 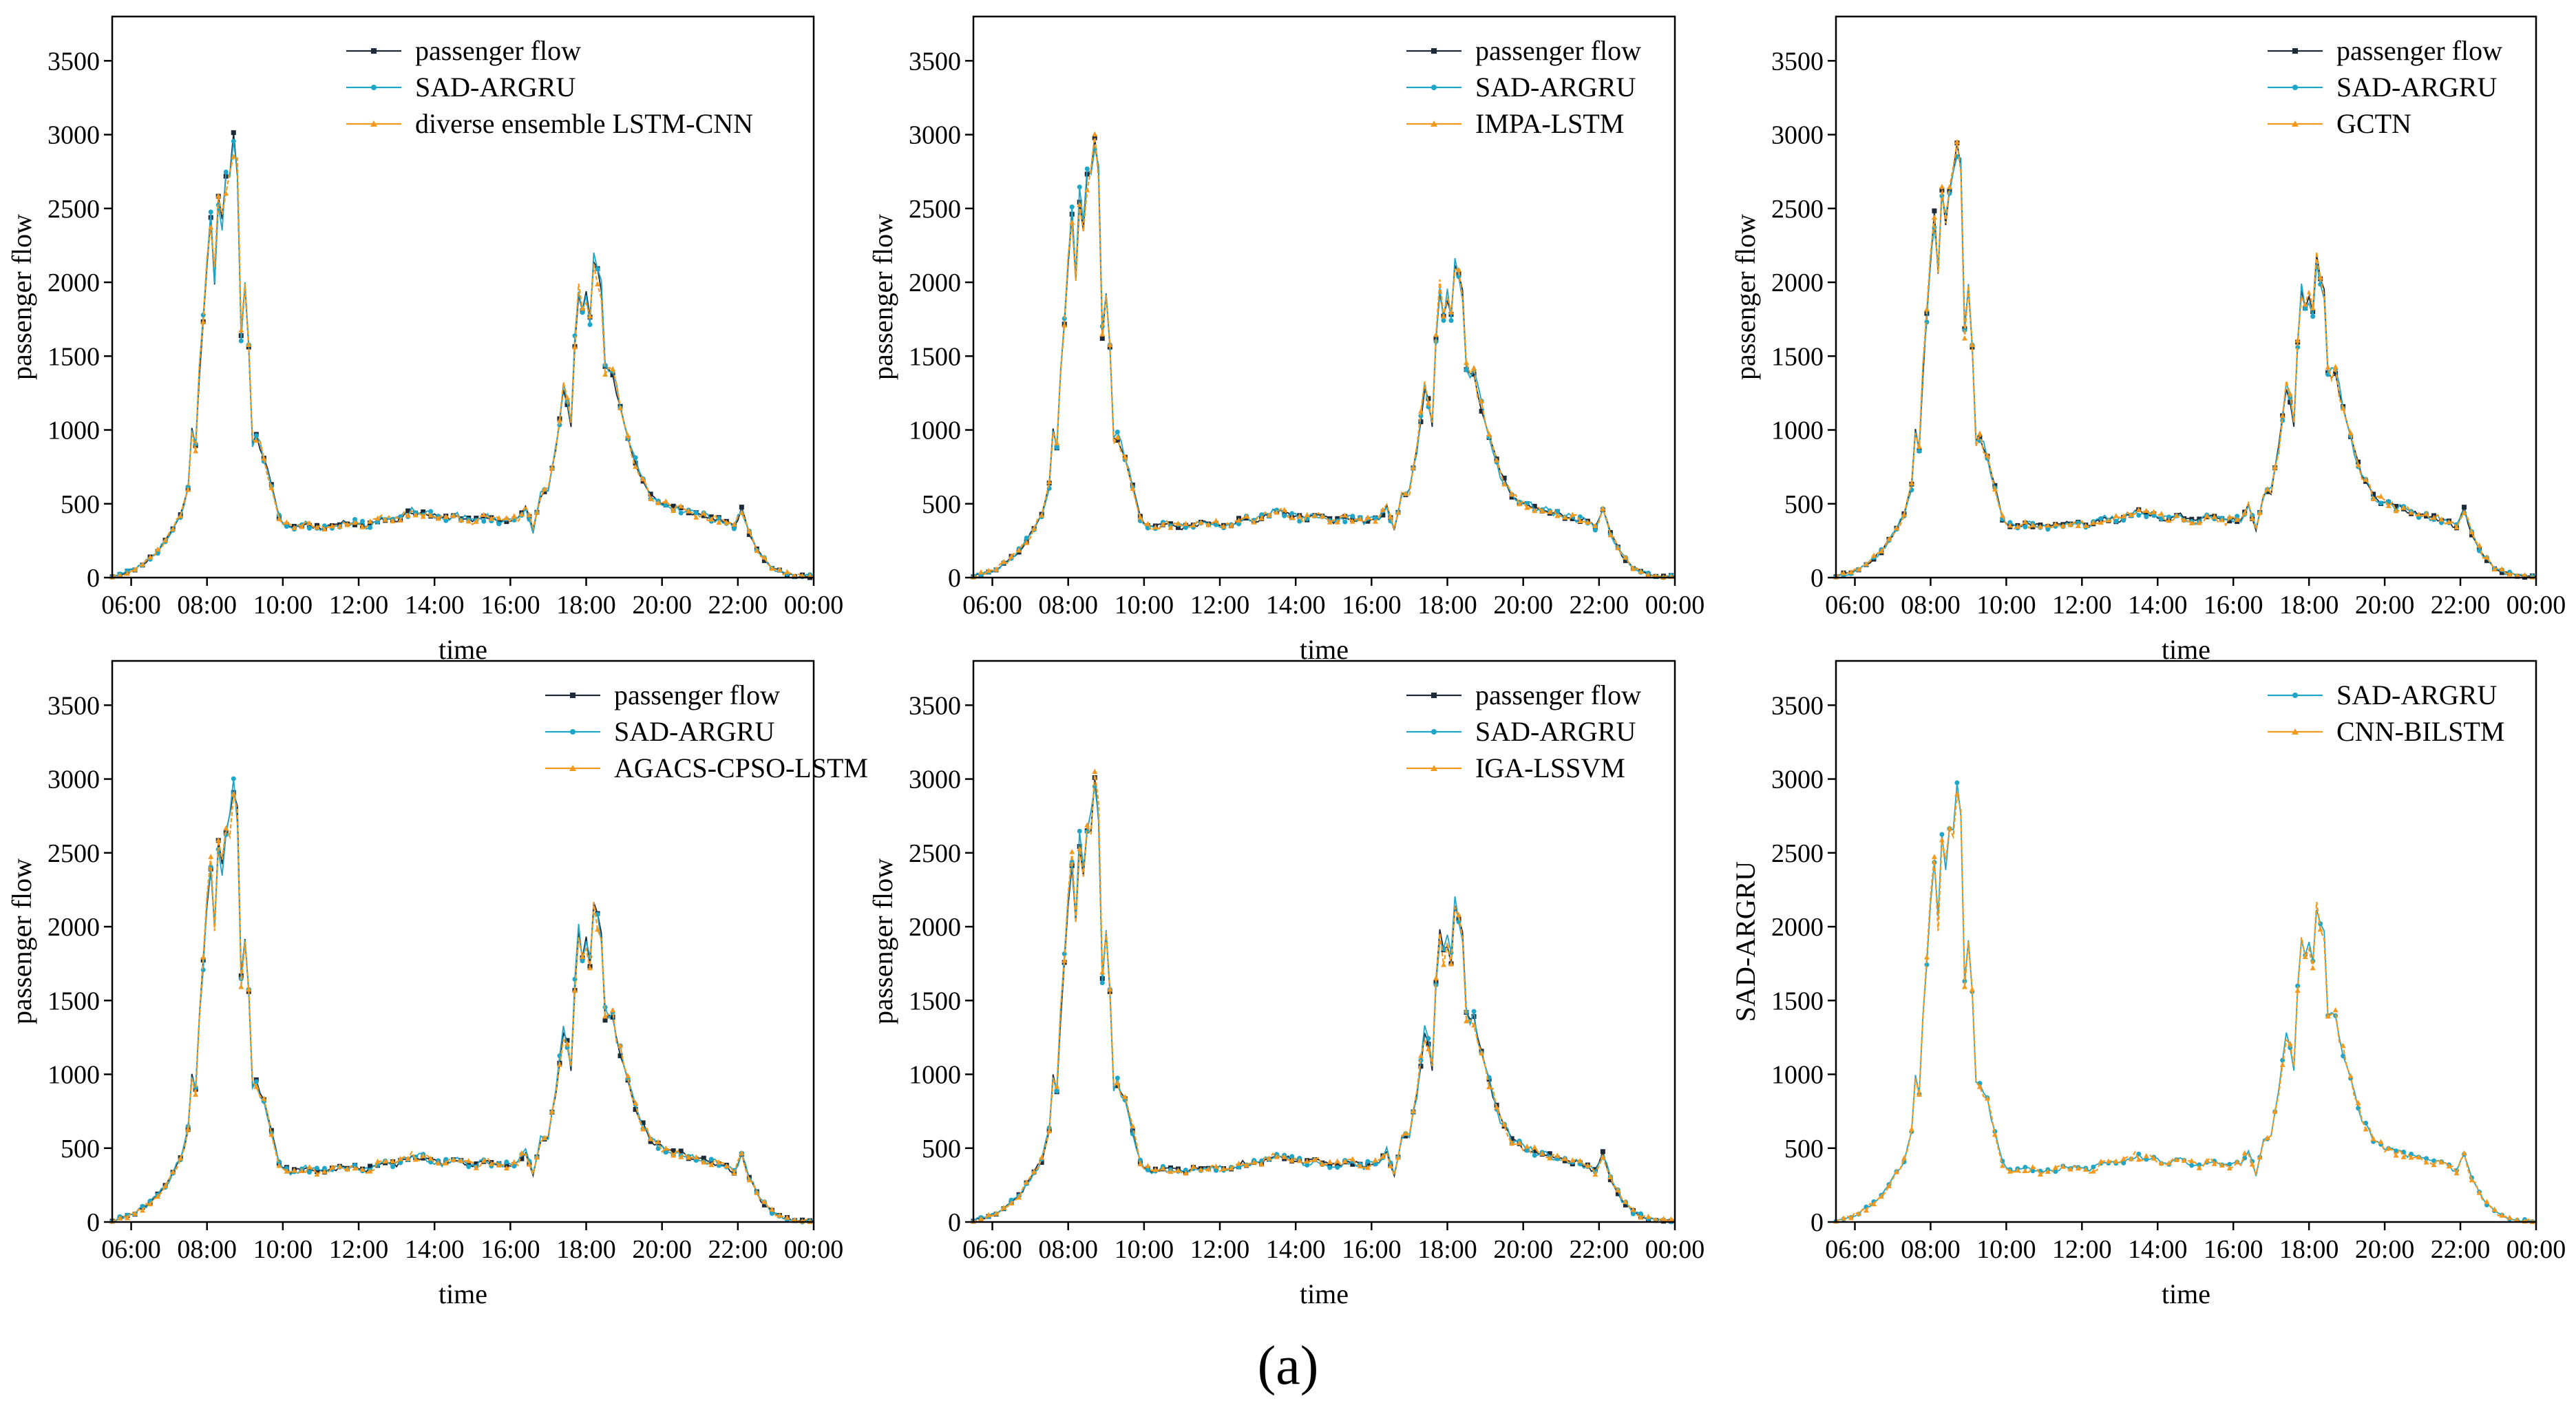 What do you see at coordinates (955, 578) in the screenshot?
I see `y-tick-label: 0` at bounding box center [955, 578].